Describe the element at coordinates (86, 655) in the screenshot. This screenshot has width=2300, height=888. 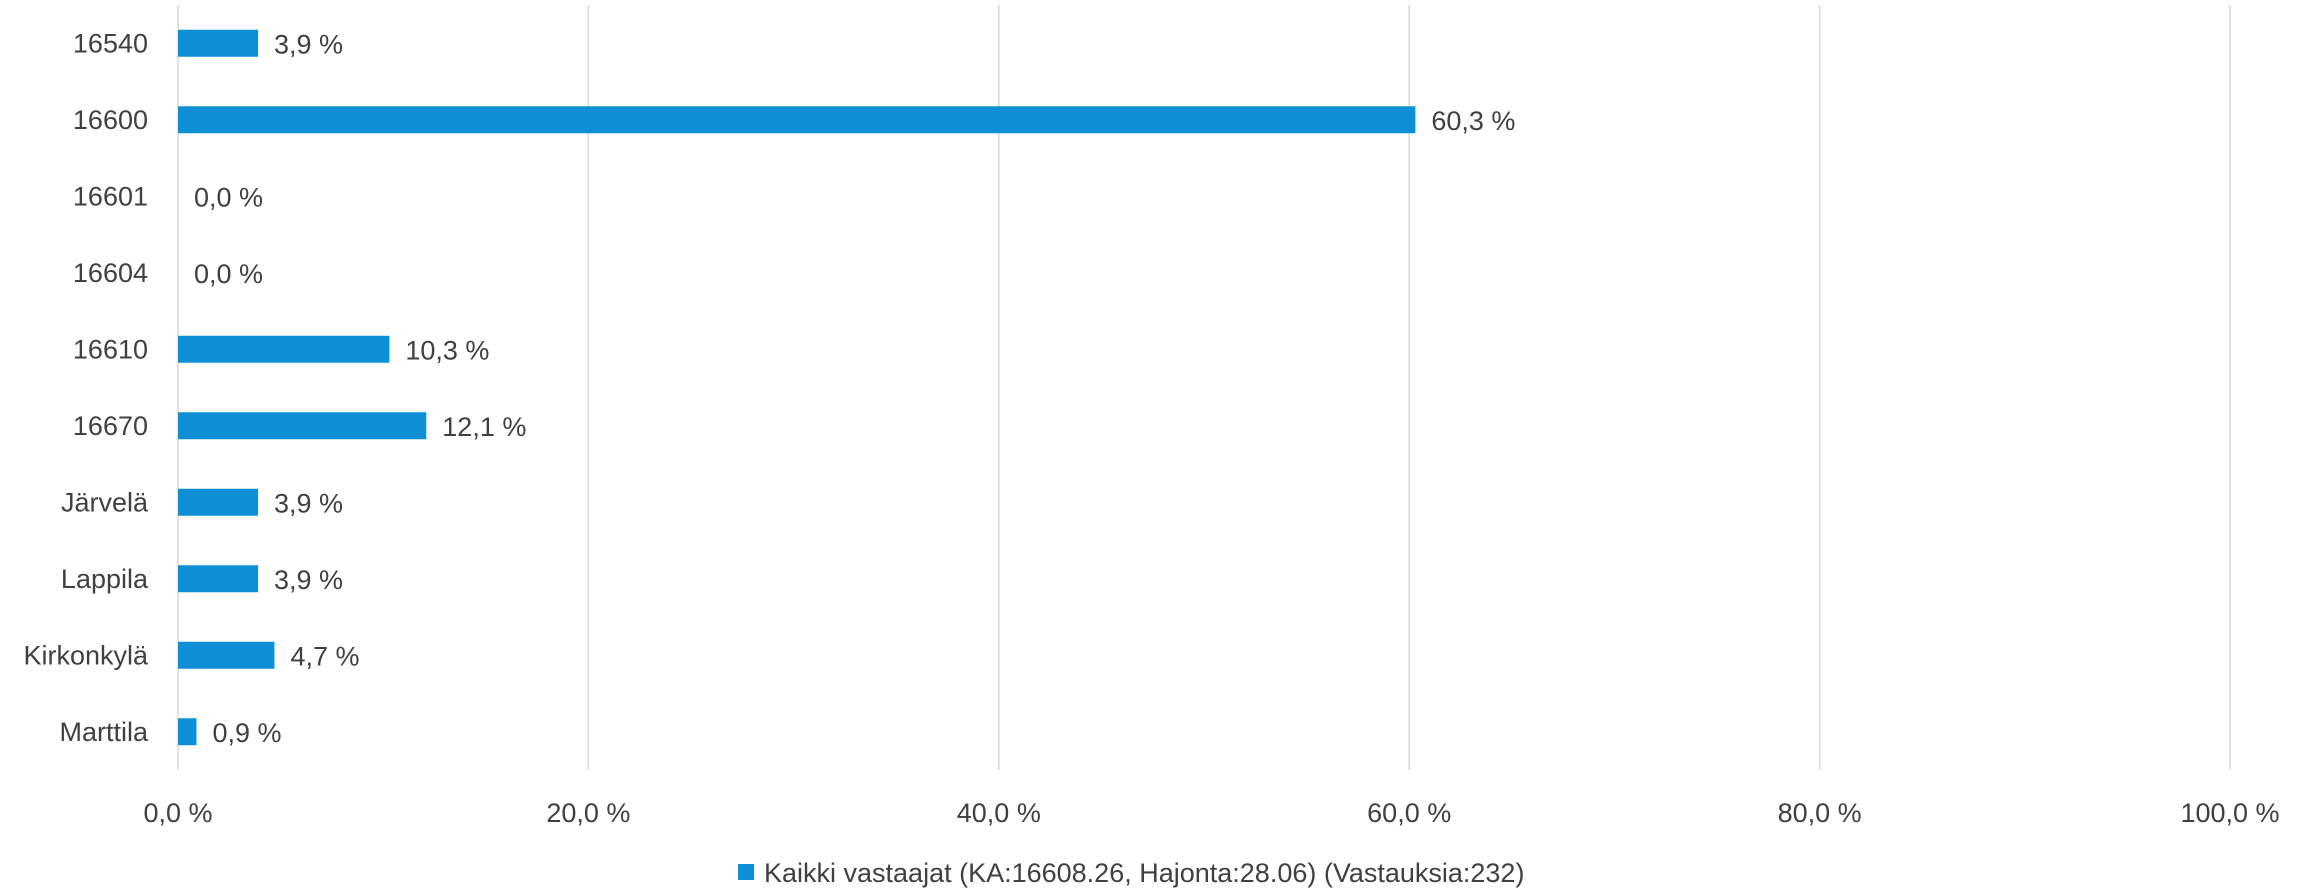
I see `category-label: Kirkonkylä` at that location.